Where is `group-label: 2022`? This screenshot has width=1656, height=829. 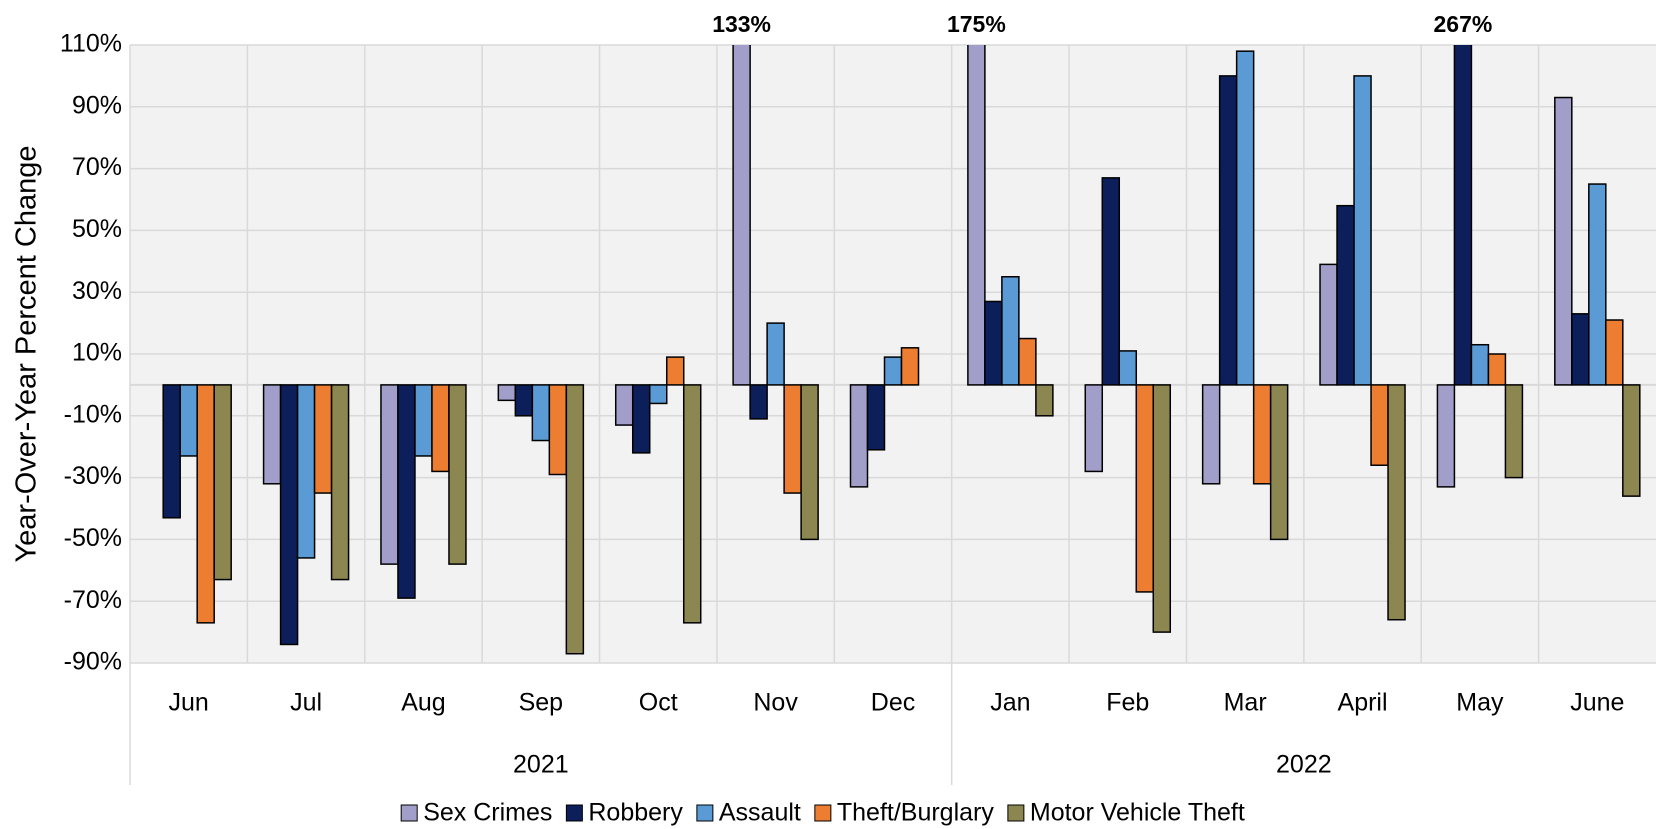 group-label: 2022 is located at coordinates (1304, 765).